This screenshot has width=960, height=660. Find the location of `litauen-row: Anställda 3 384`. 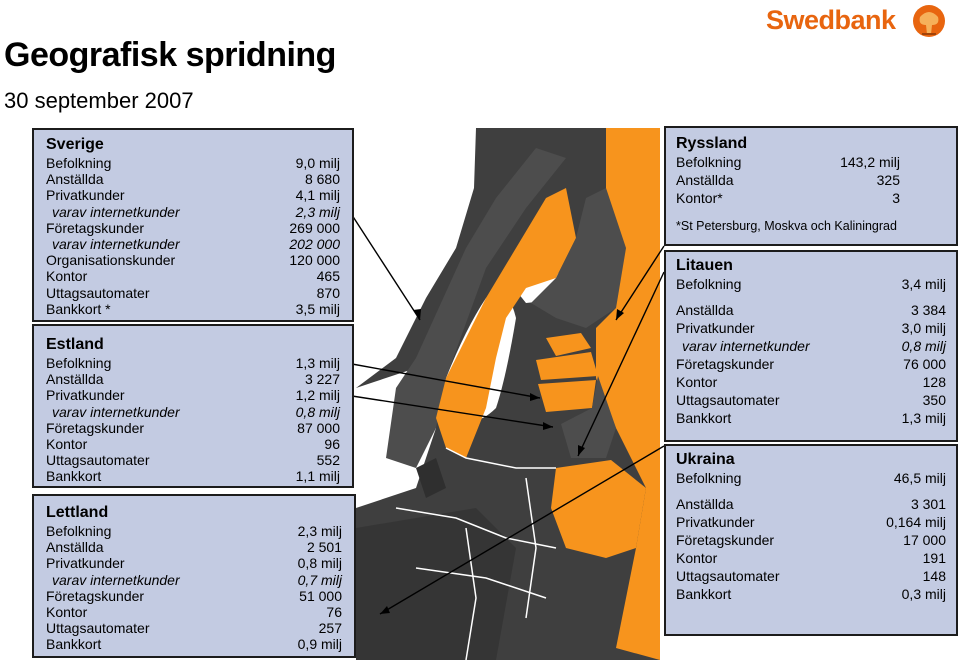

litauen-row: Anställda 3 384 is located at coordinates (811, 310).